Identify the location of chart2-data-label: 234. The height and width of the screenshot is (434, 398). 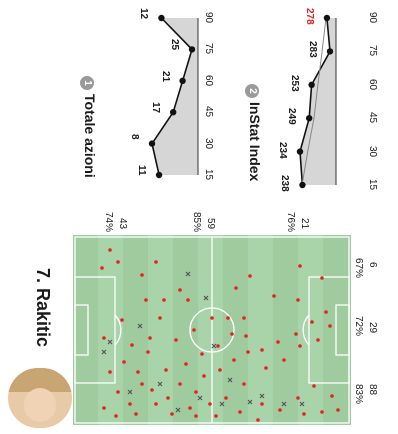
(282, 150).